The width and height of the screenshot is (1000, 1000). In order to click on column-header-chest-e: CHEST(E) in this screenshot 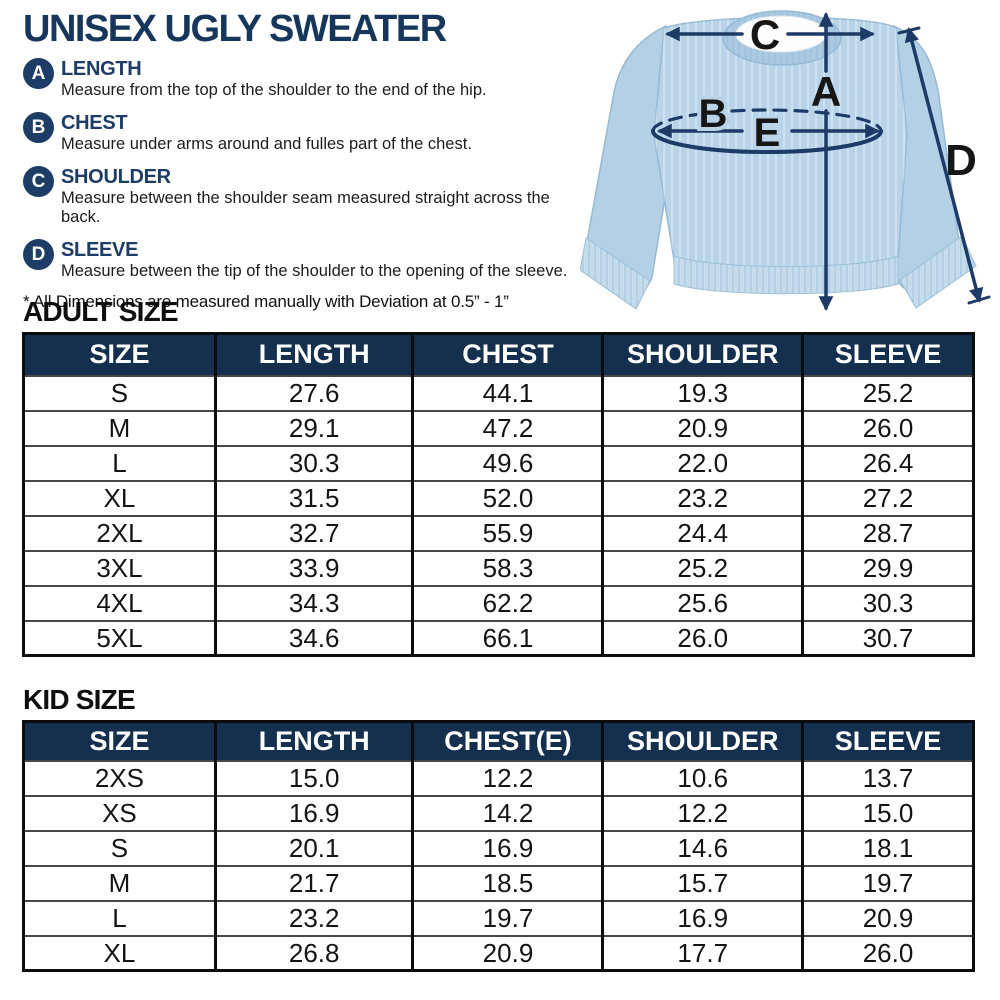, I will do `click(507, 741)`.